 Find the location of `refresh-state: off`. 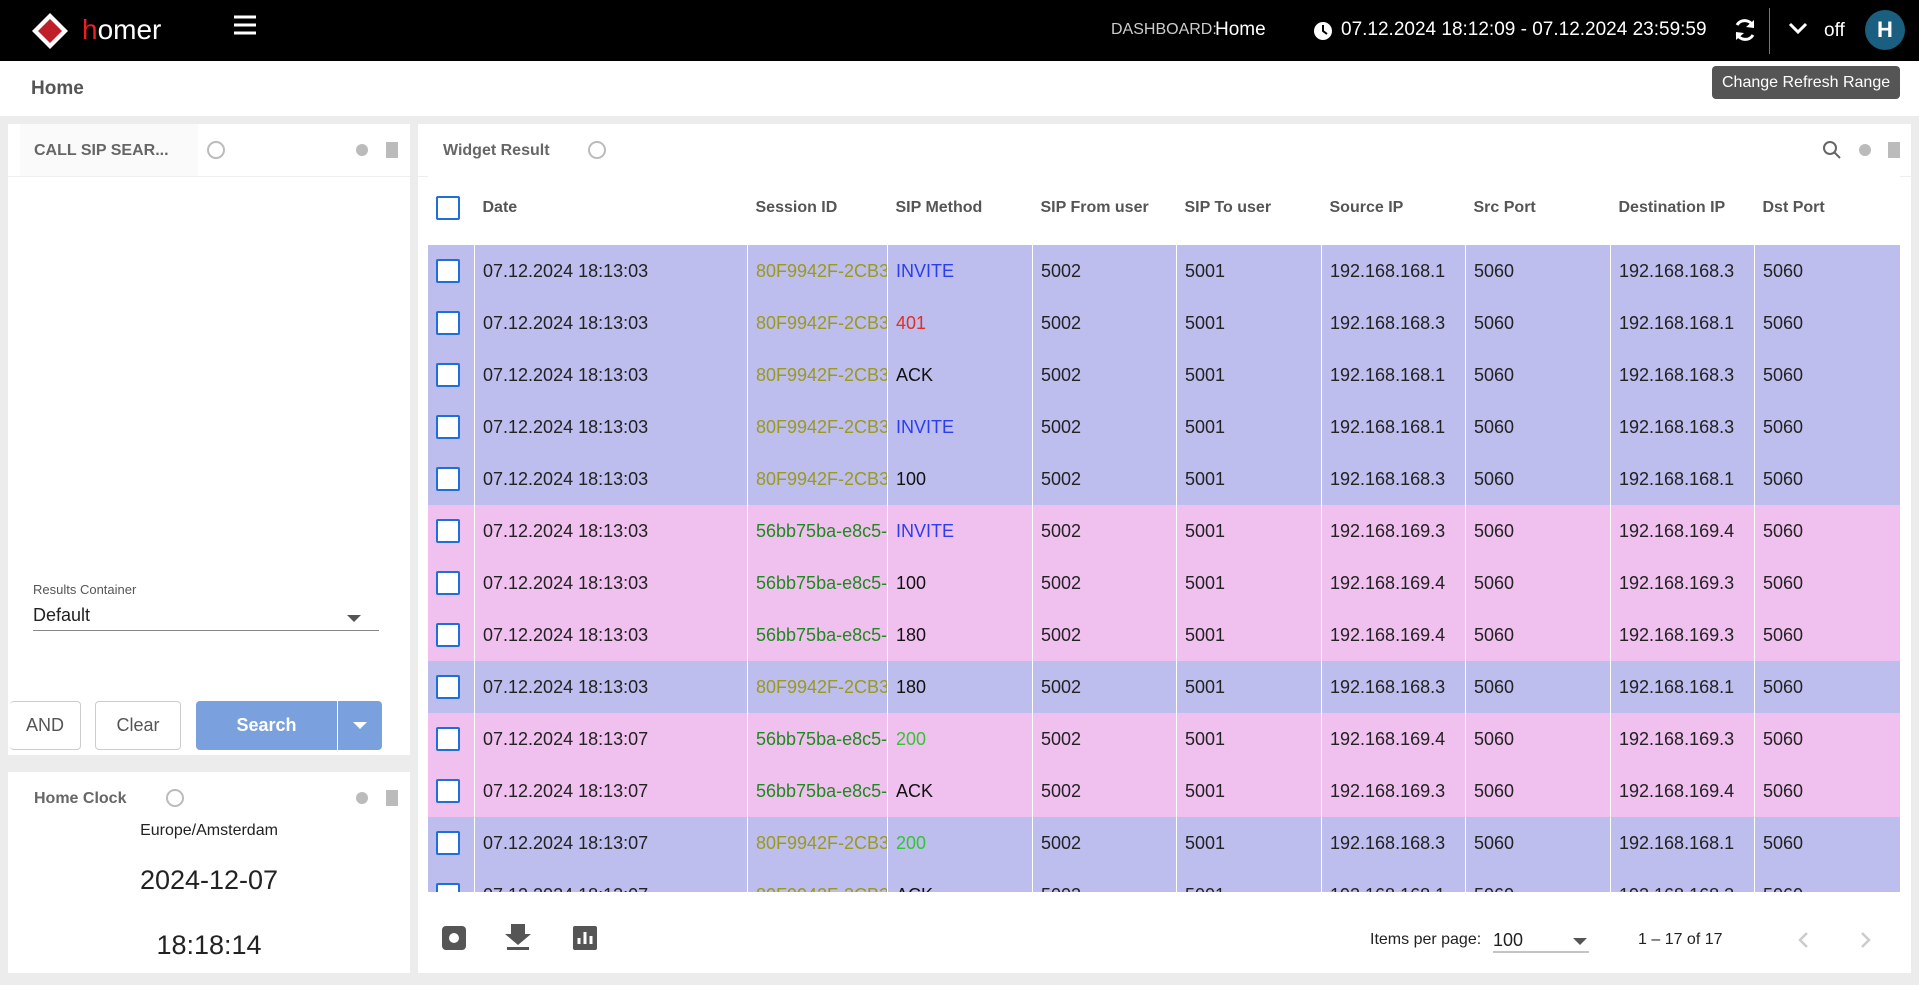

refresh-state: off is located at coordinates (1834, 30).